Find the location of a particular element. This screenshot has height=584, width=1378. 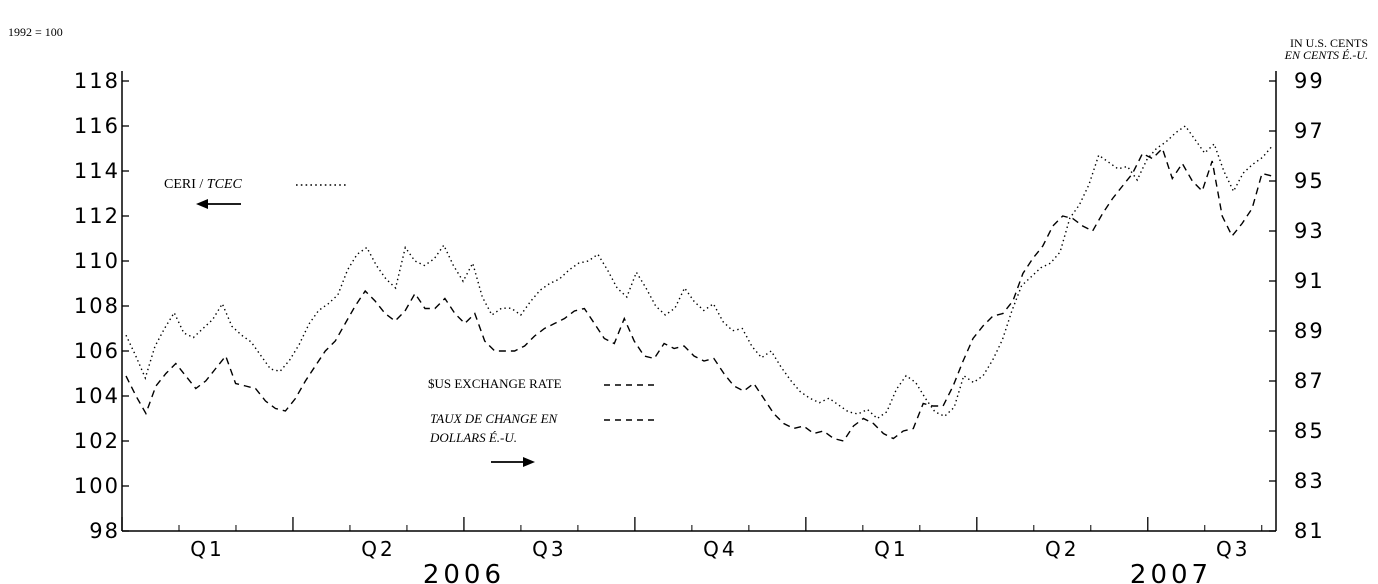

left-tick-label: 114 is located at coordinates (97, 171).